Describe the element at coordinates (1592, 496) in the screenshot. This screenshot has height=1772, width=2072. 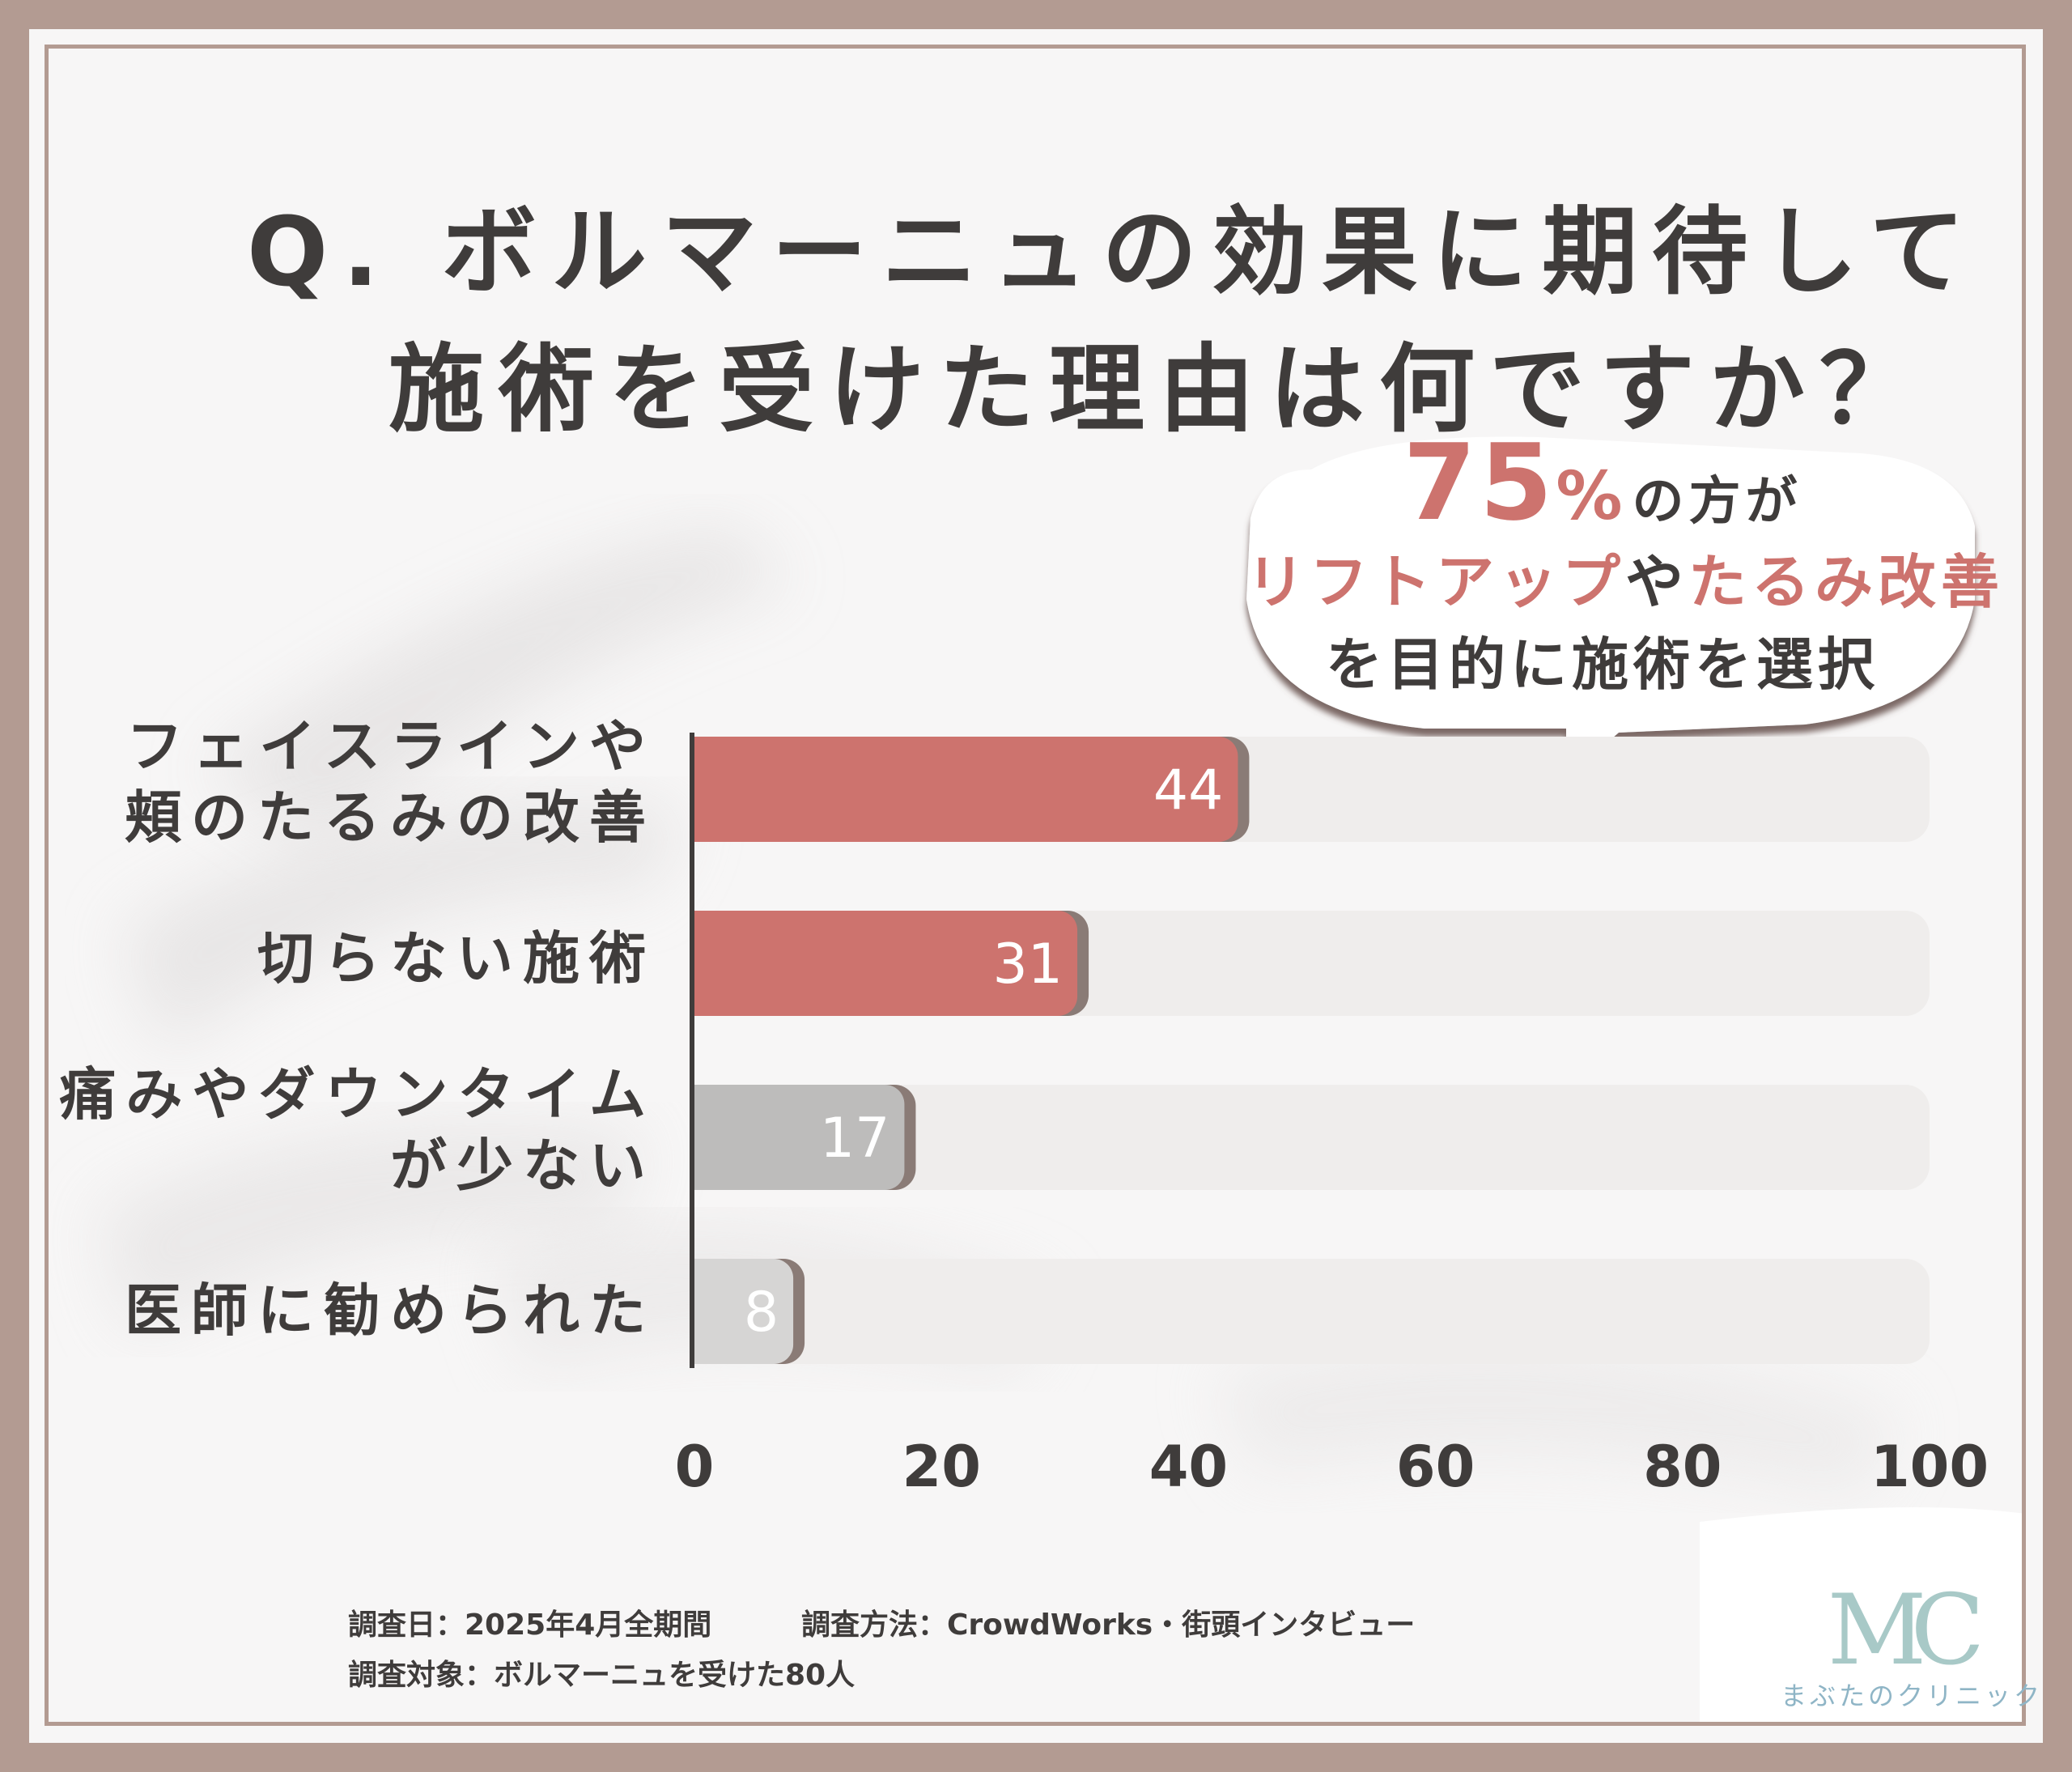
I see `callout-percent: %` at that location.